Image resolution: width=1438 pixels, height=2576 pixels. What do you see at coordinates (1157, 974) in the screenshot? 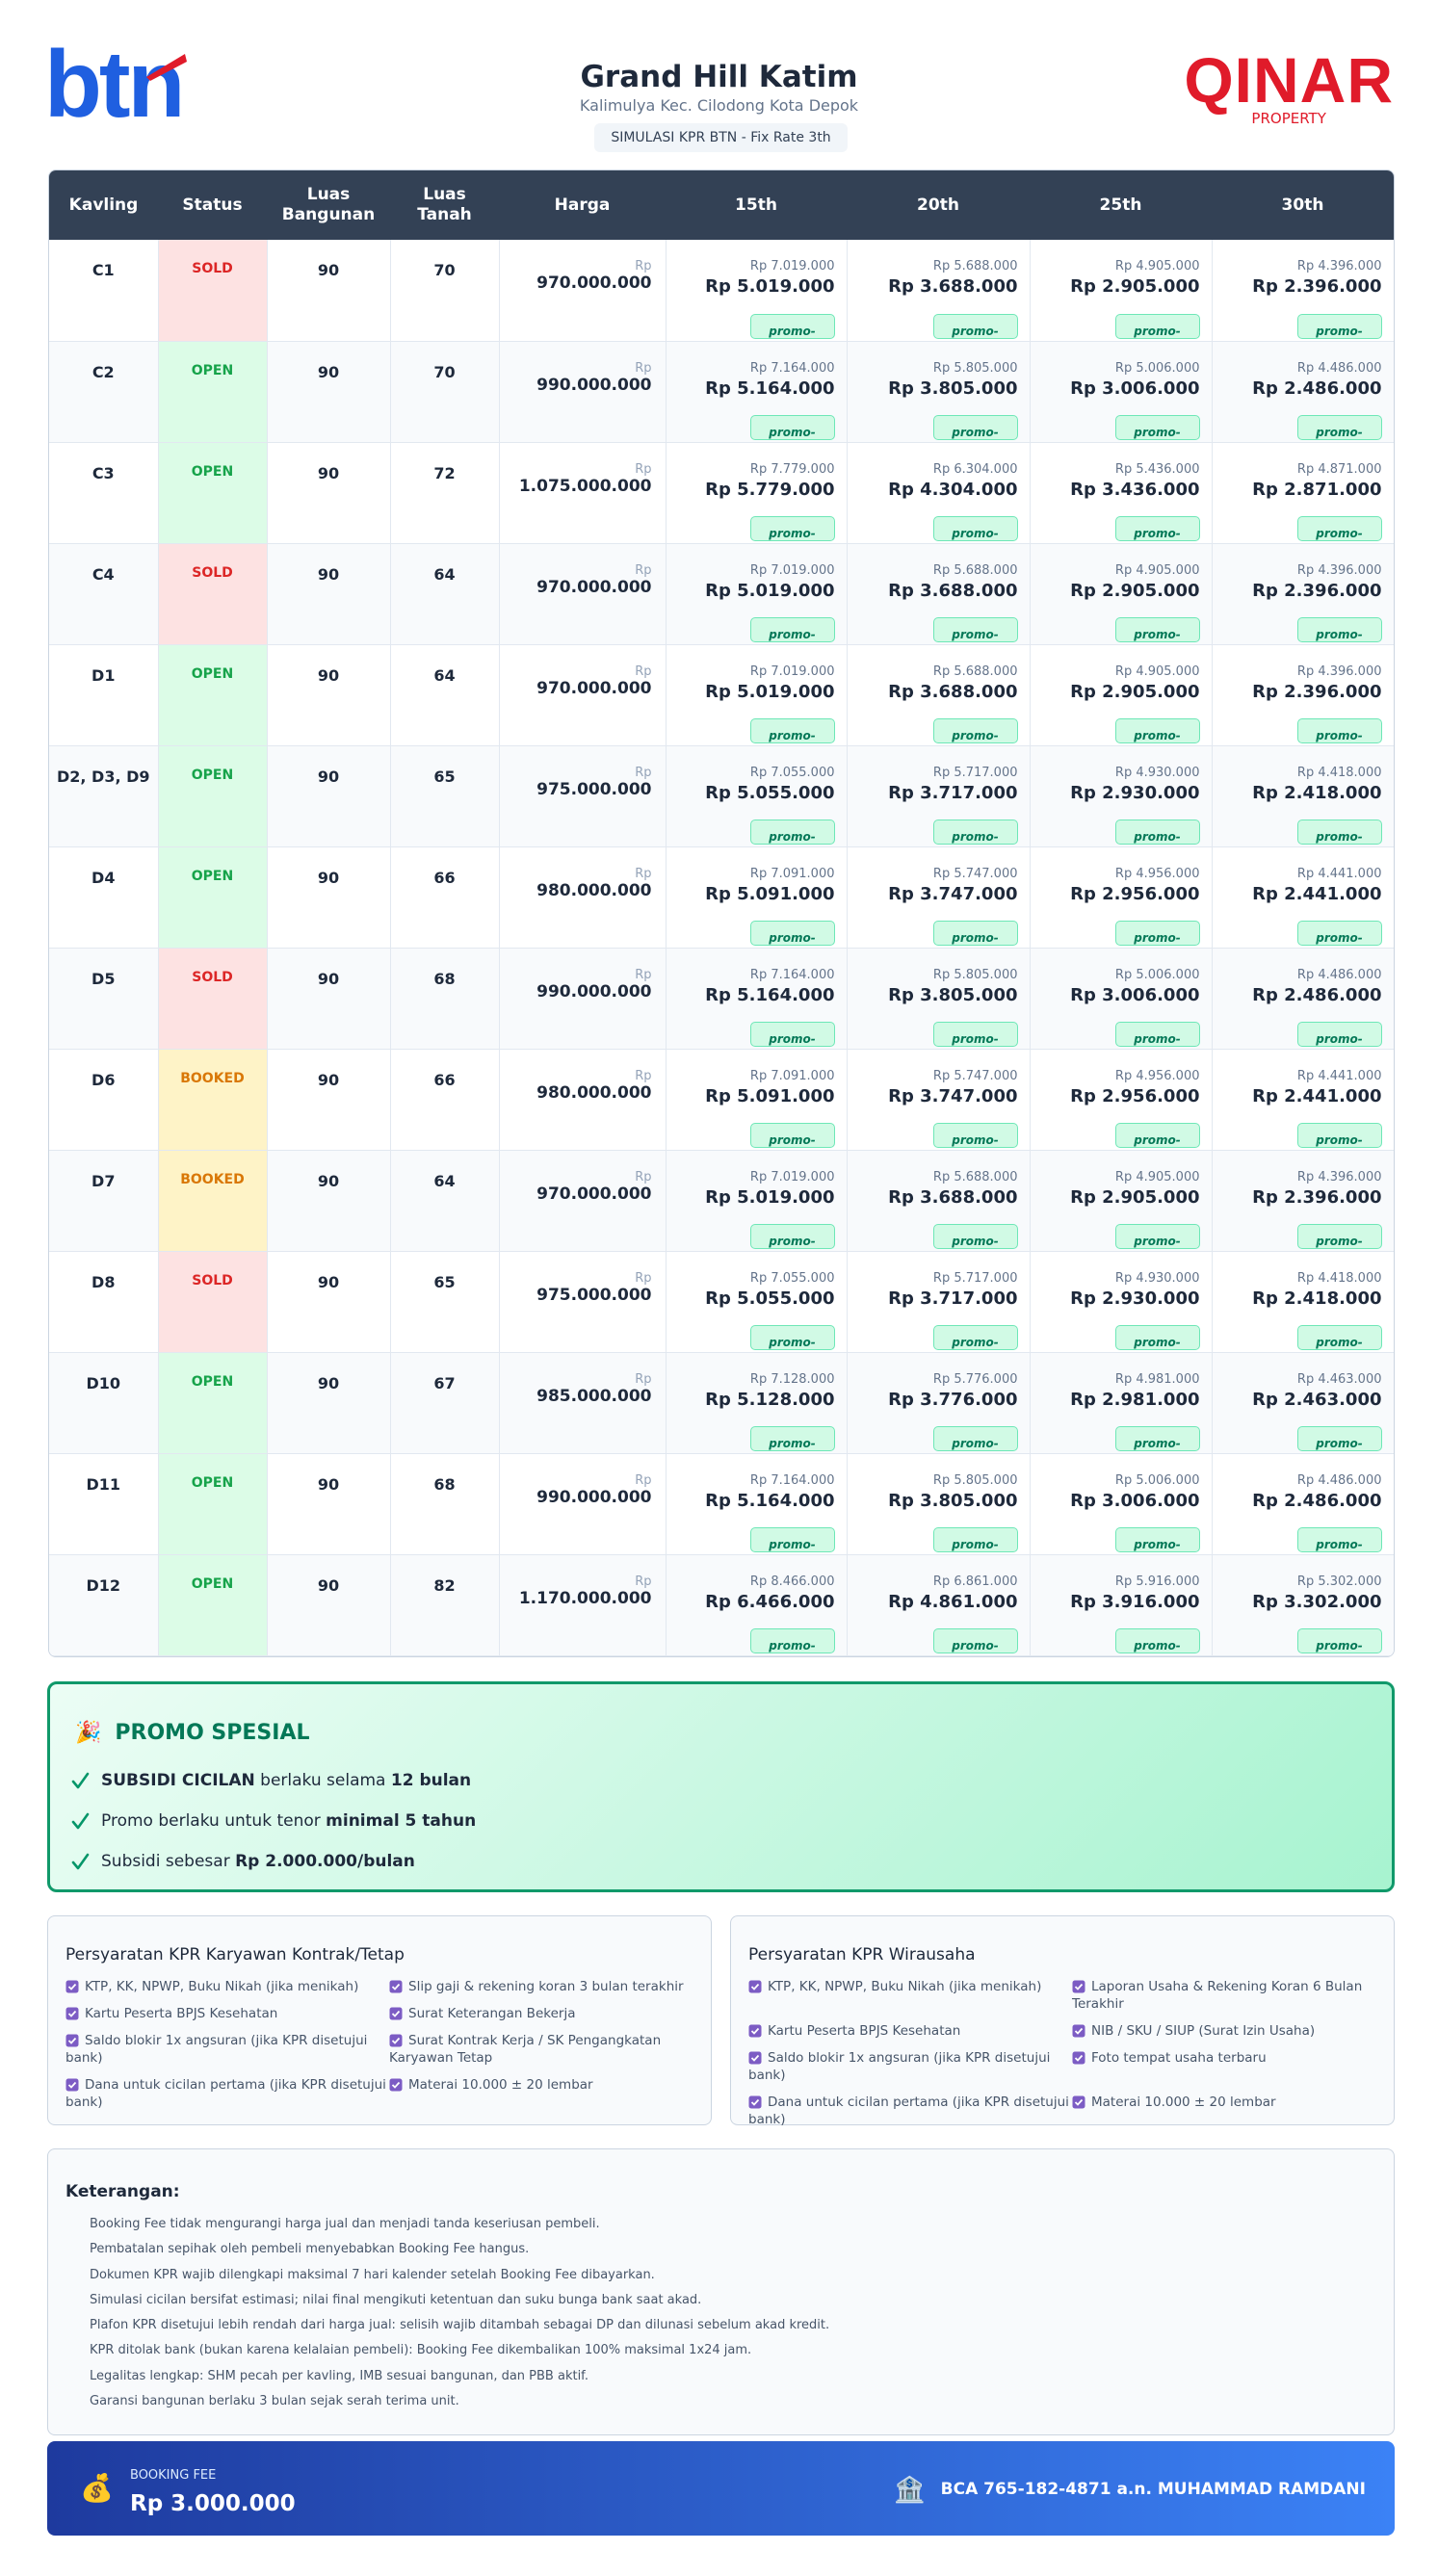
I see `normal-installment: Rp 5.006.000` at bounding box center [1157, 974].